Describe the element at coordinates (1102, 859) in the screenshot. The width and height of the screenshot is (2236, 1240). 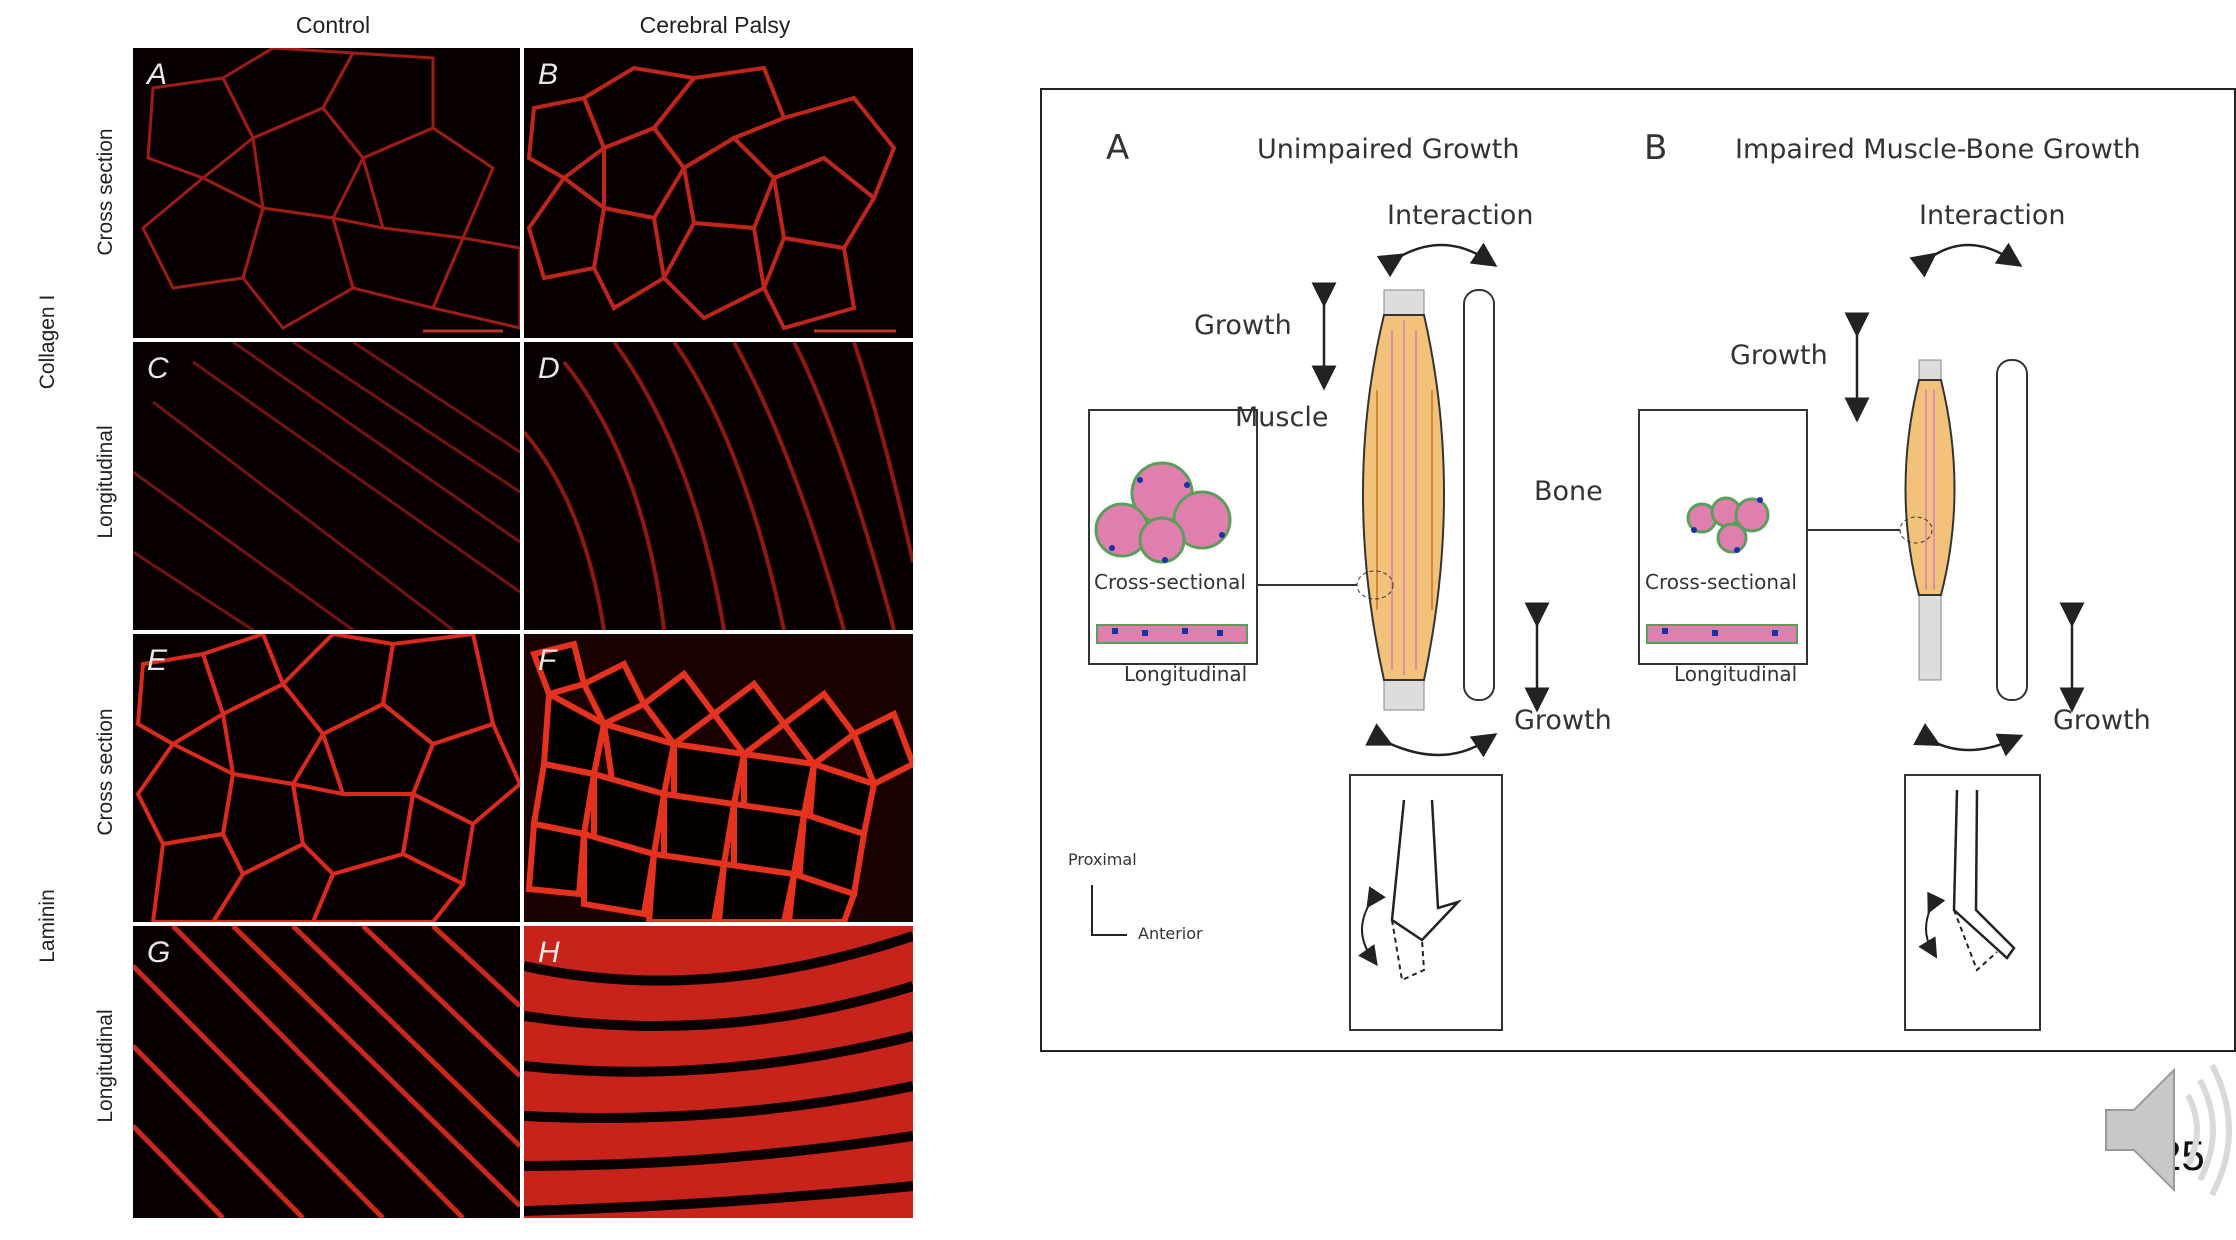
I see `proximal-label: Proximal` at that location.